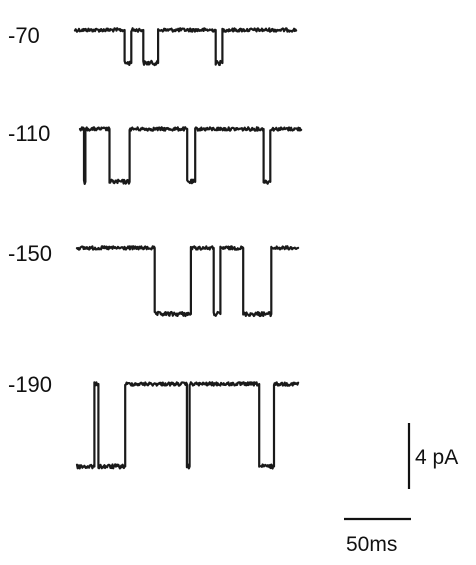 The width and height of the screenshot is (476, 565). I want to click on time-scale-label: 50ms, so click(371, 544).